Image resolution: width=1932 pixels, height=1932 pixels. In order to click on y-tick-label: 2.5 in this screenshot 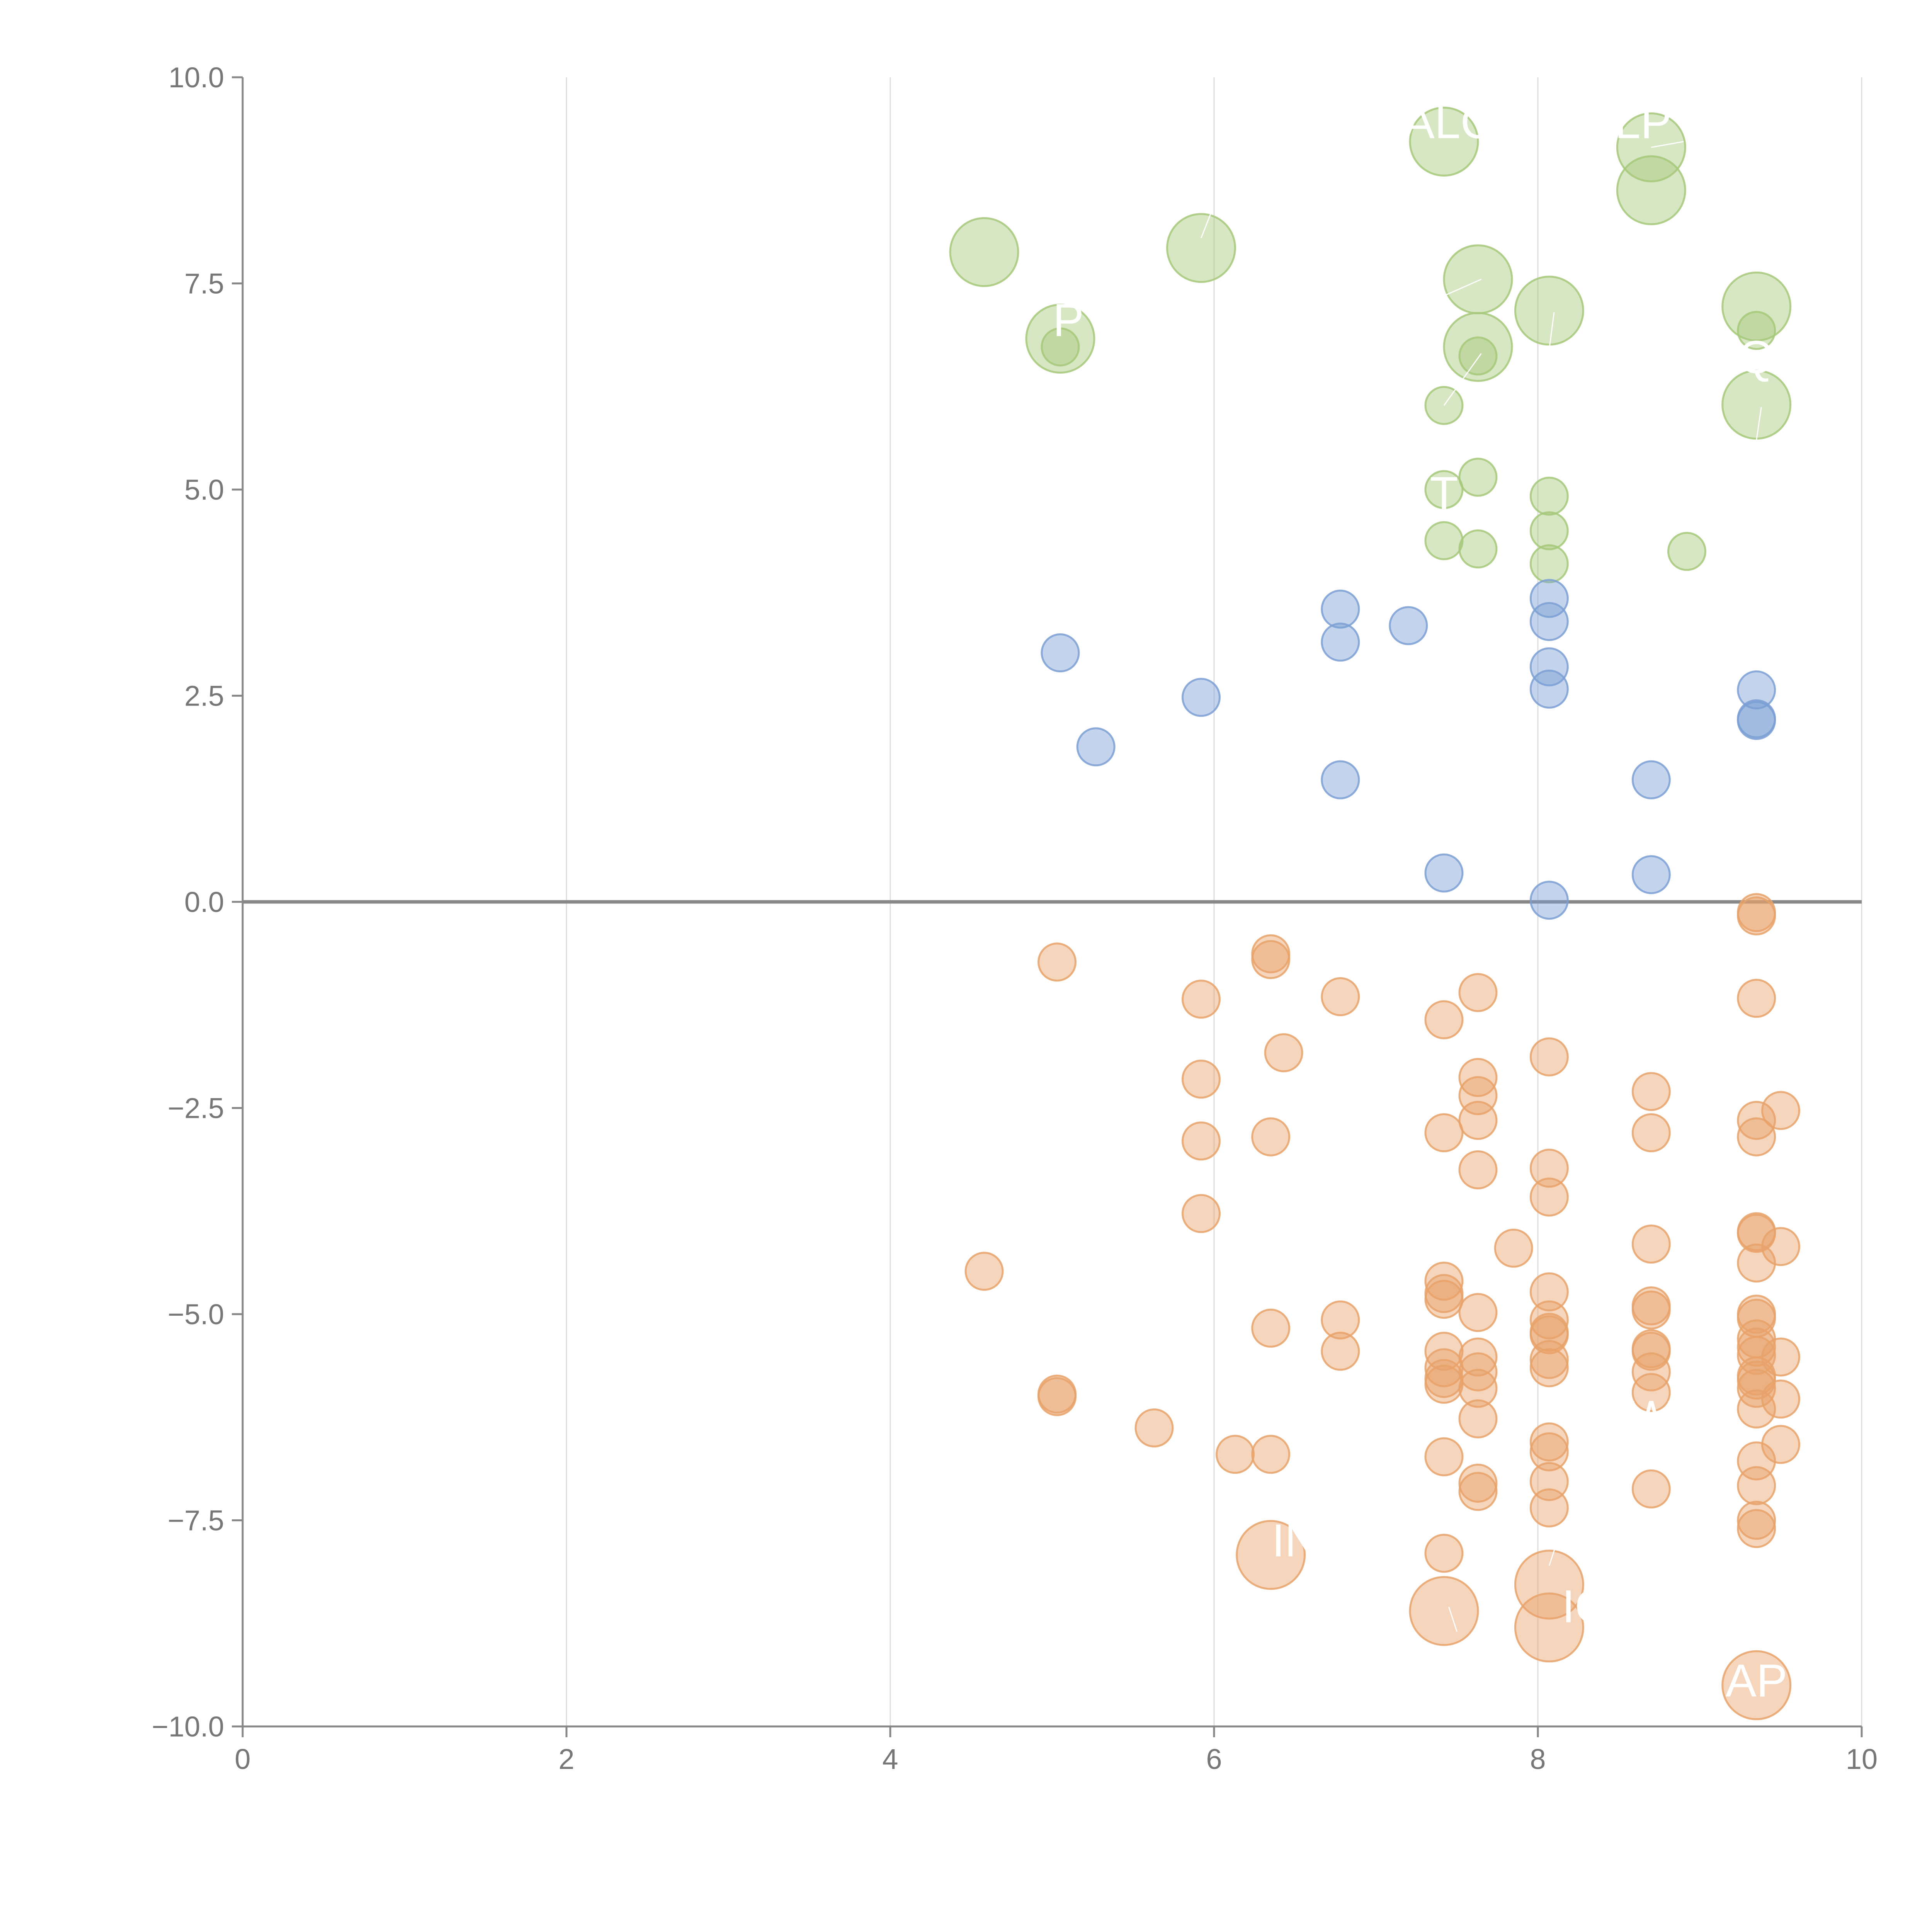, I will do `click(204, 696)`.